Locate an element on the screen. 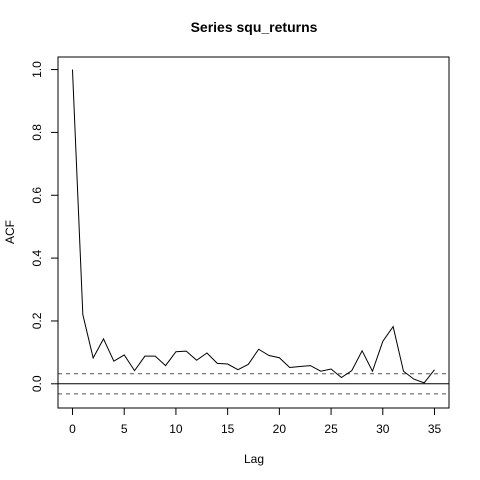 Image resolution: width=480 pixels, height=480 pixels. chart-title: Series squ_returns is located at coordinates (254, 27).